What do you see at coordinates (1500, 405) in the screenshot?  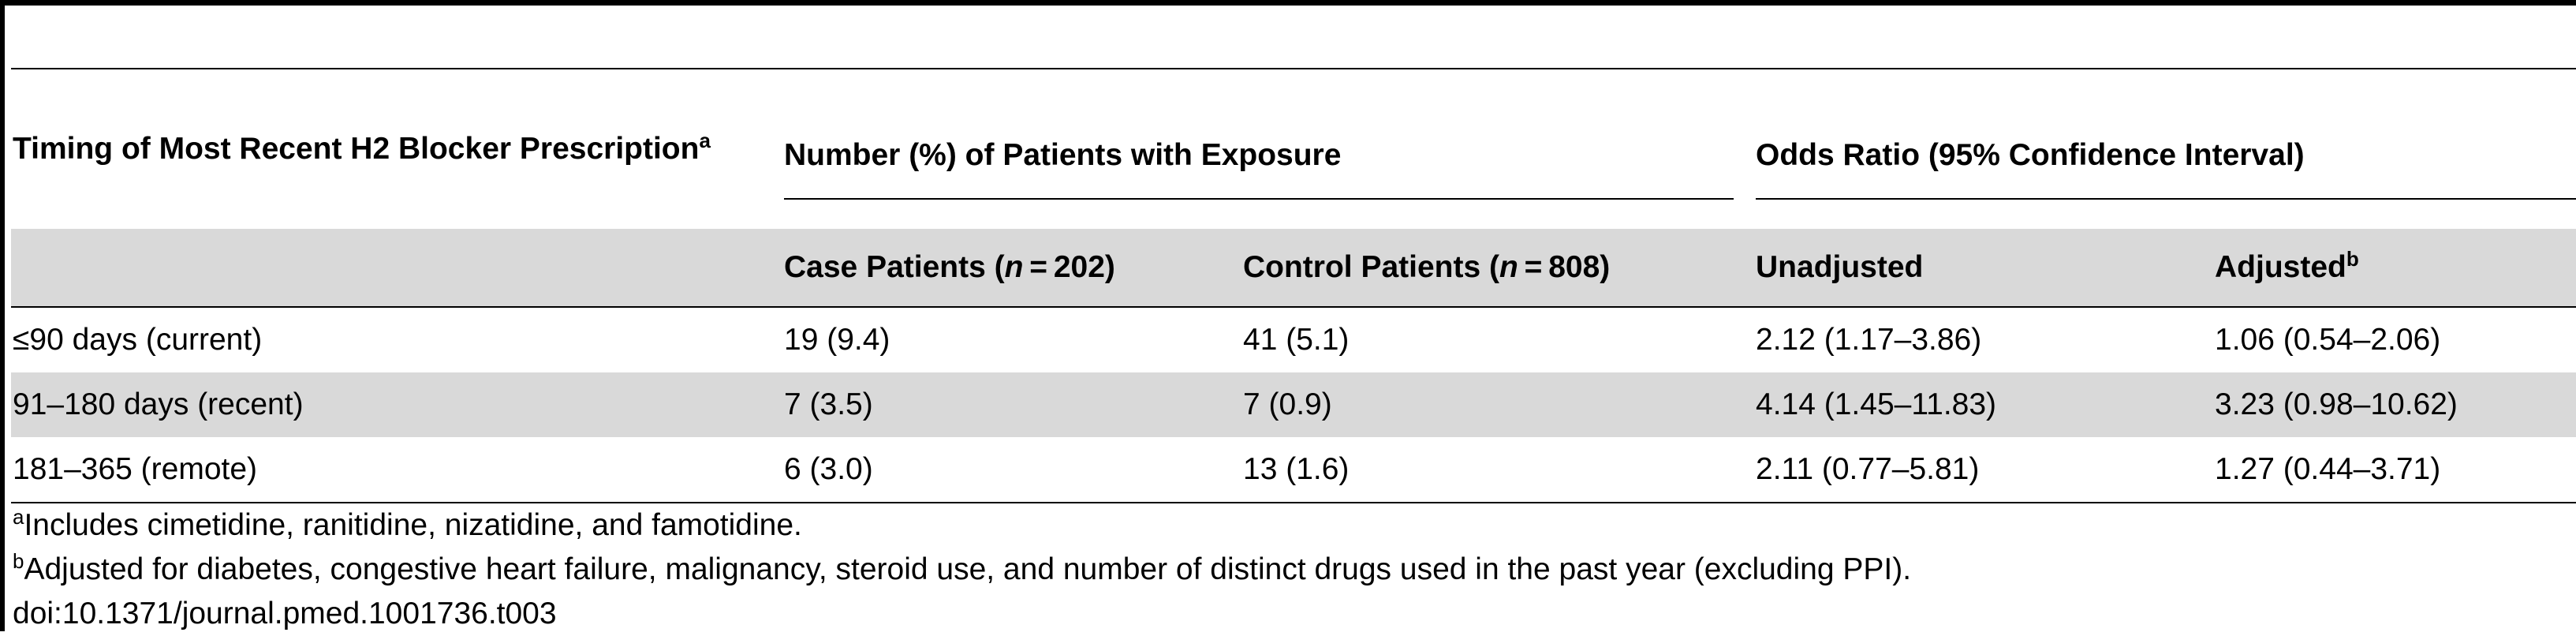 I see `control-cell: 7 (0.9)` at bounding box center [1500, 405].